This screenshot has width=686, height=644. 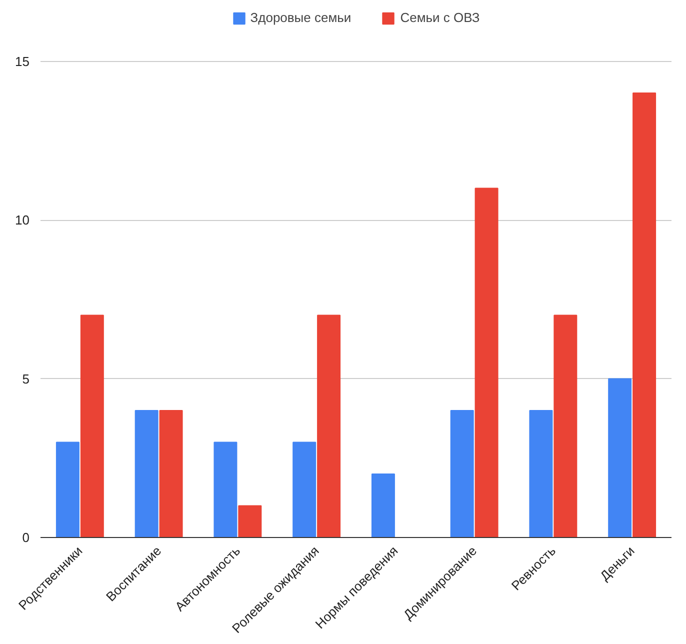 I want to click on legend-label: Здоровые семьи, so click(x=301, y=17).